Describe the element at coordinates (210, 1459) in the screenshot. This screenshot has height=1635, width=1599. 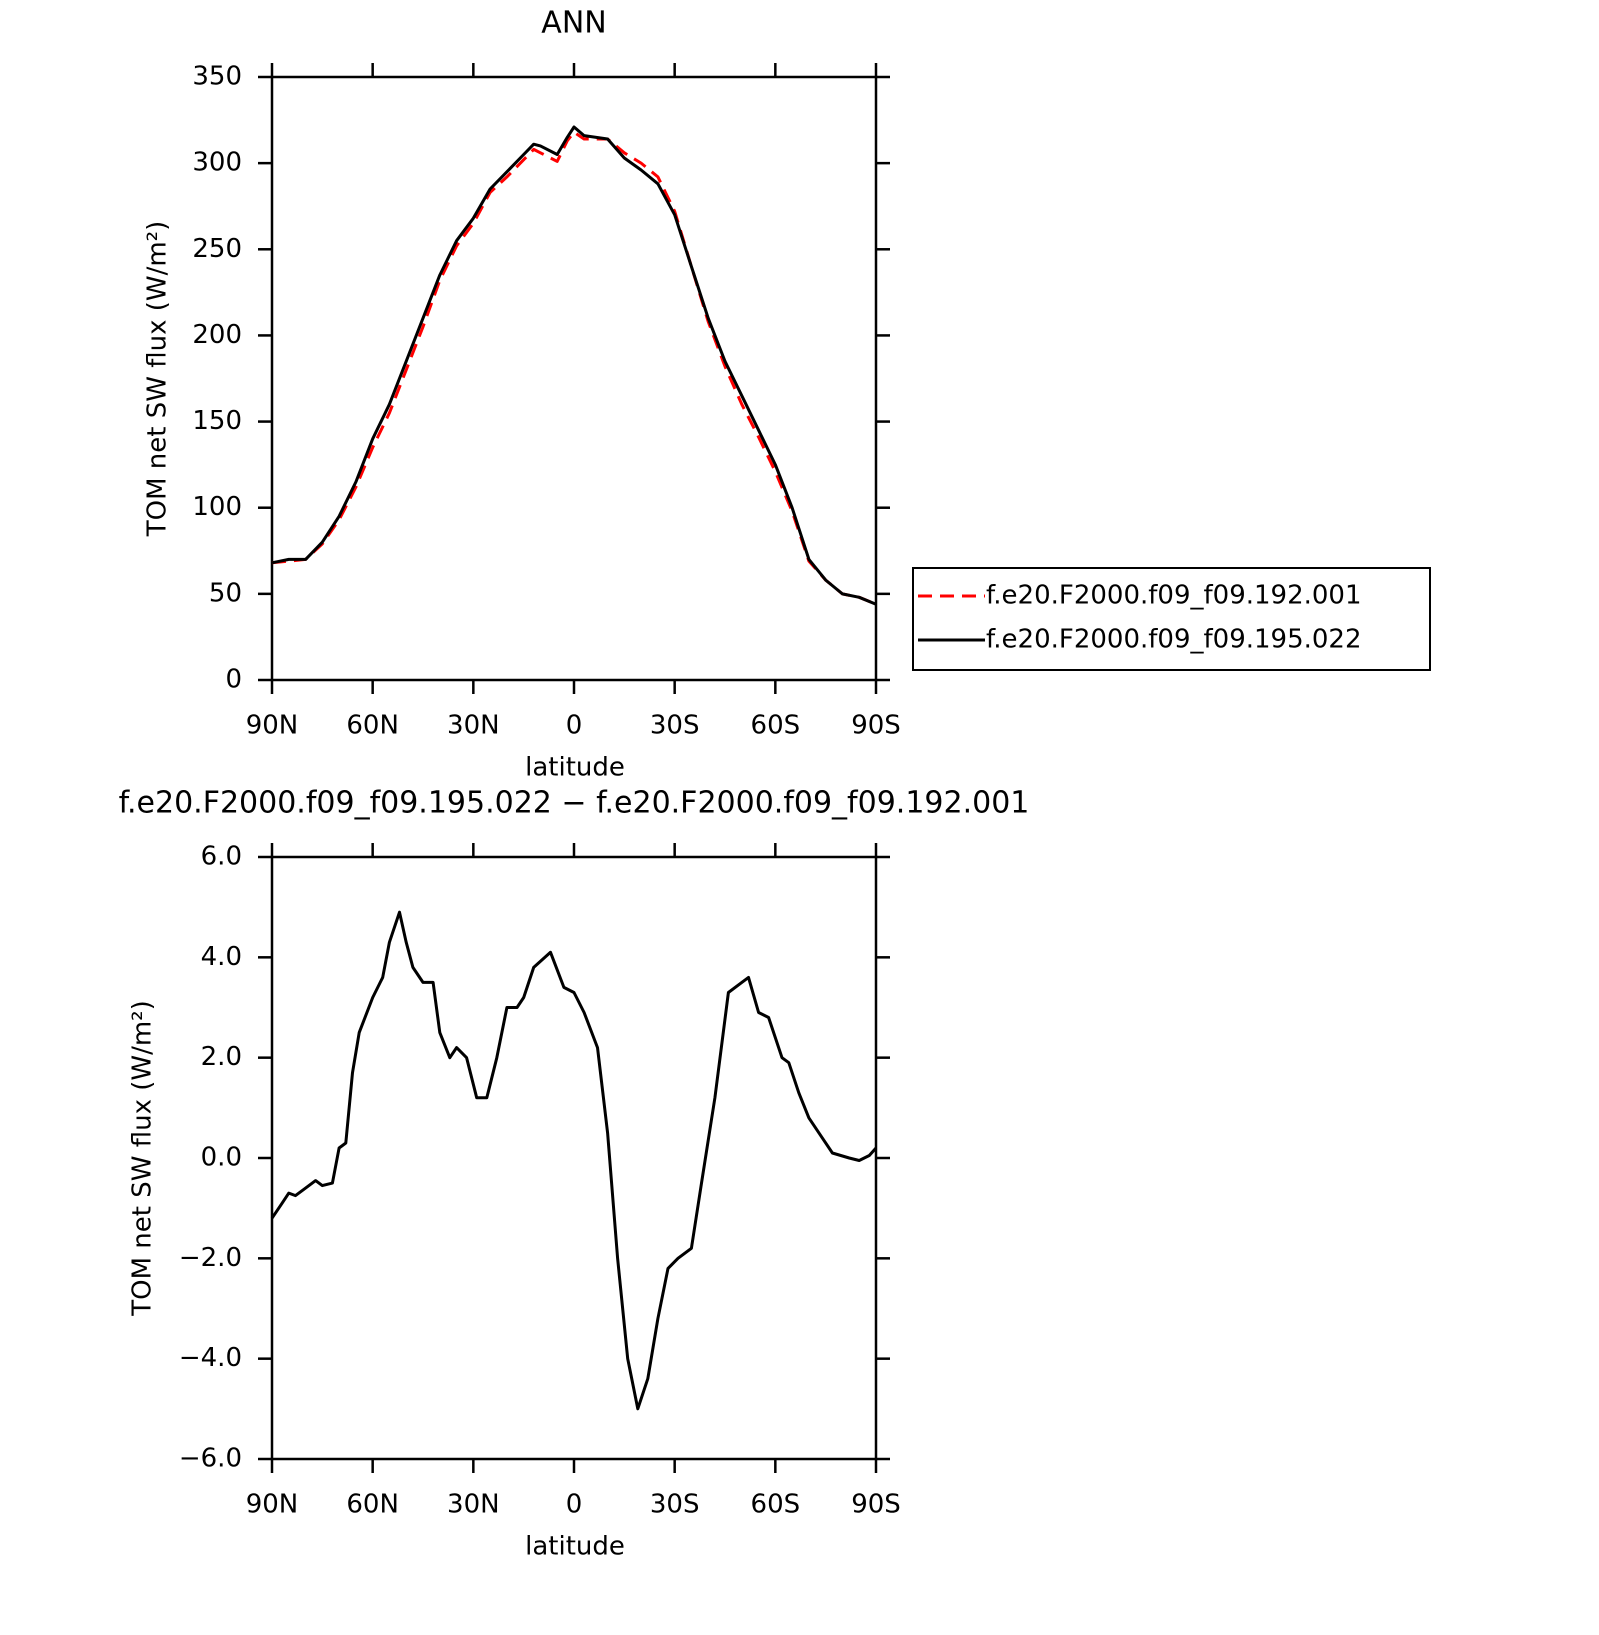
I see `y-tick-label: −6.0` at that location.